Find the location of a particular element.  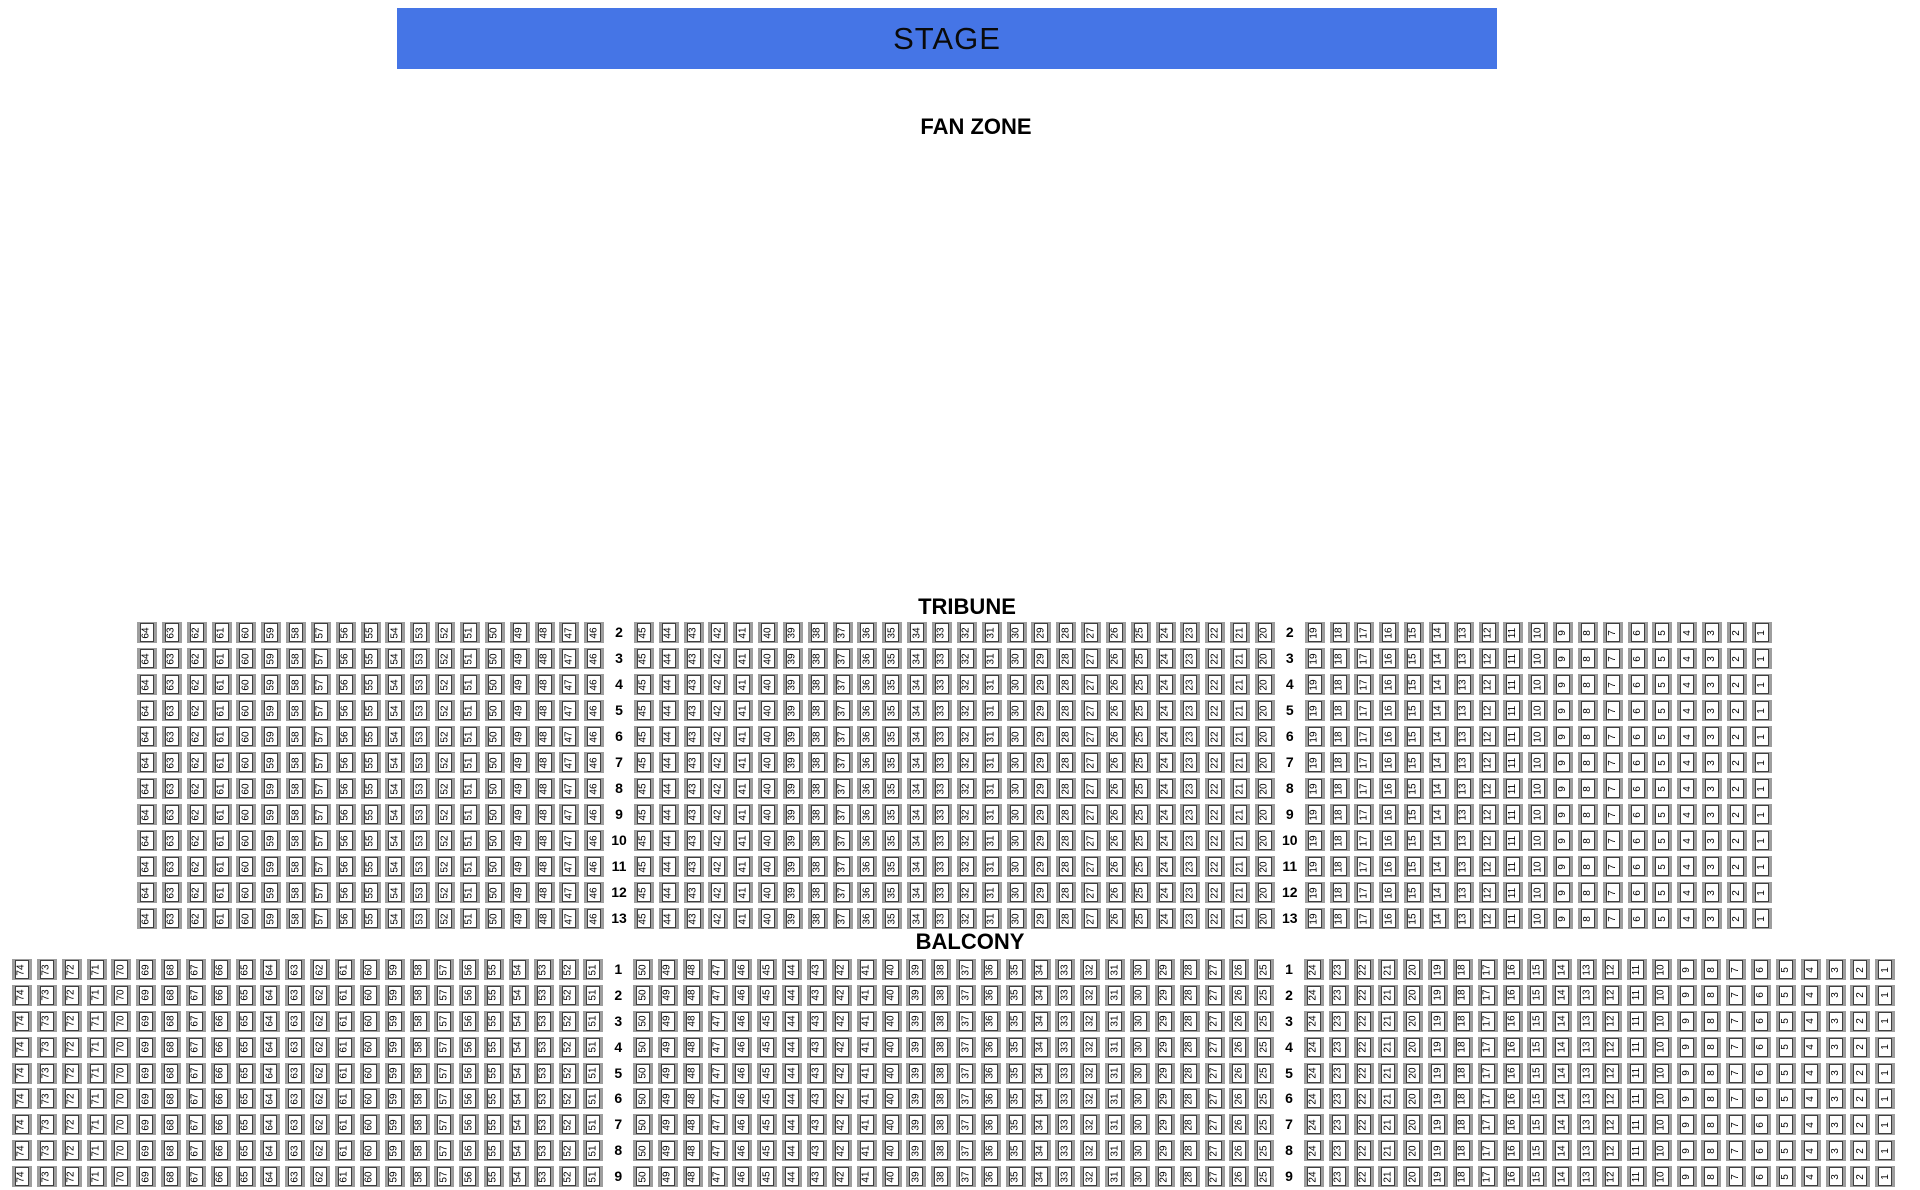

seat: 10 is located at coordinates (1661, 1177).